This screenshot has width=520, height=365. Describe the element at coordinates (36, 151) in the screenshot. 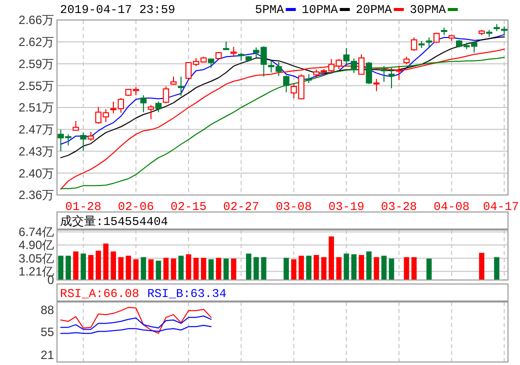

I see `y-tick-label: 2.43万` at that location.